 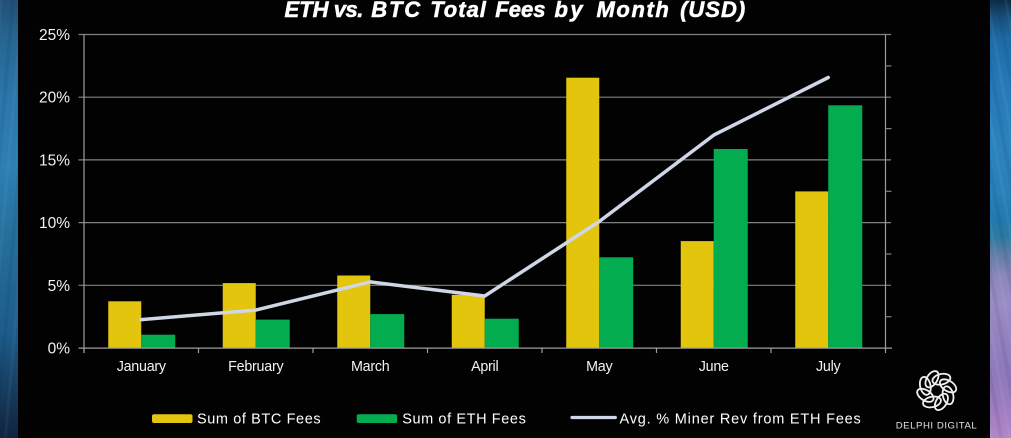 What do you see at coordinates (464, 419) in the screenshot?
I see `svg-text: Sum of ETH Fees` at bounding box center [464, 419].